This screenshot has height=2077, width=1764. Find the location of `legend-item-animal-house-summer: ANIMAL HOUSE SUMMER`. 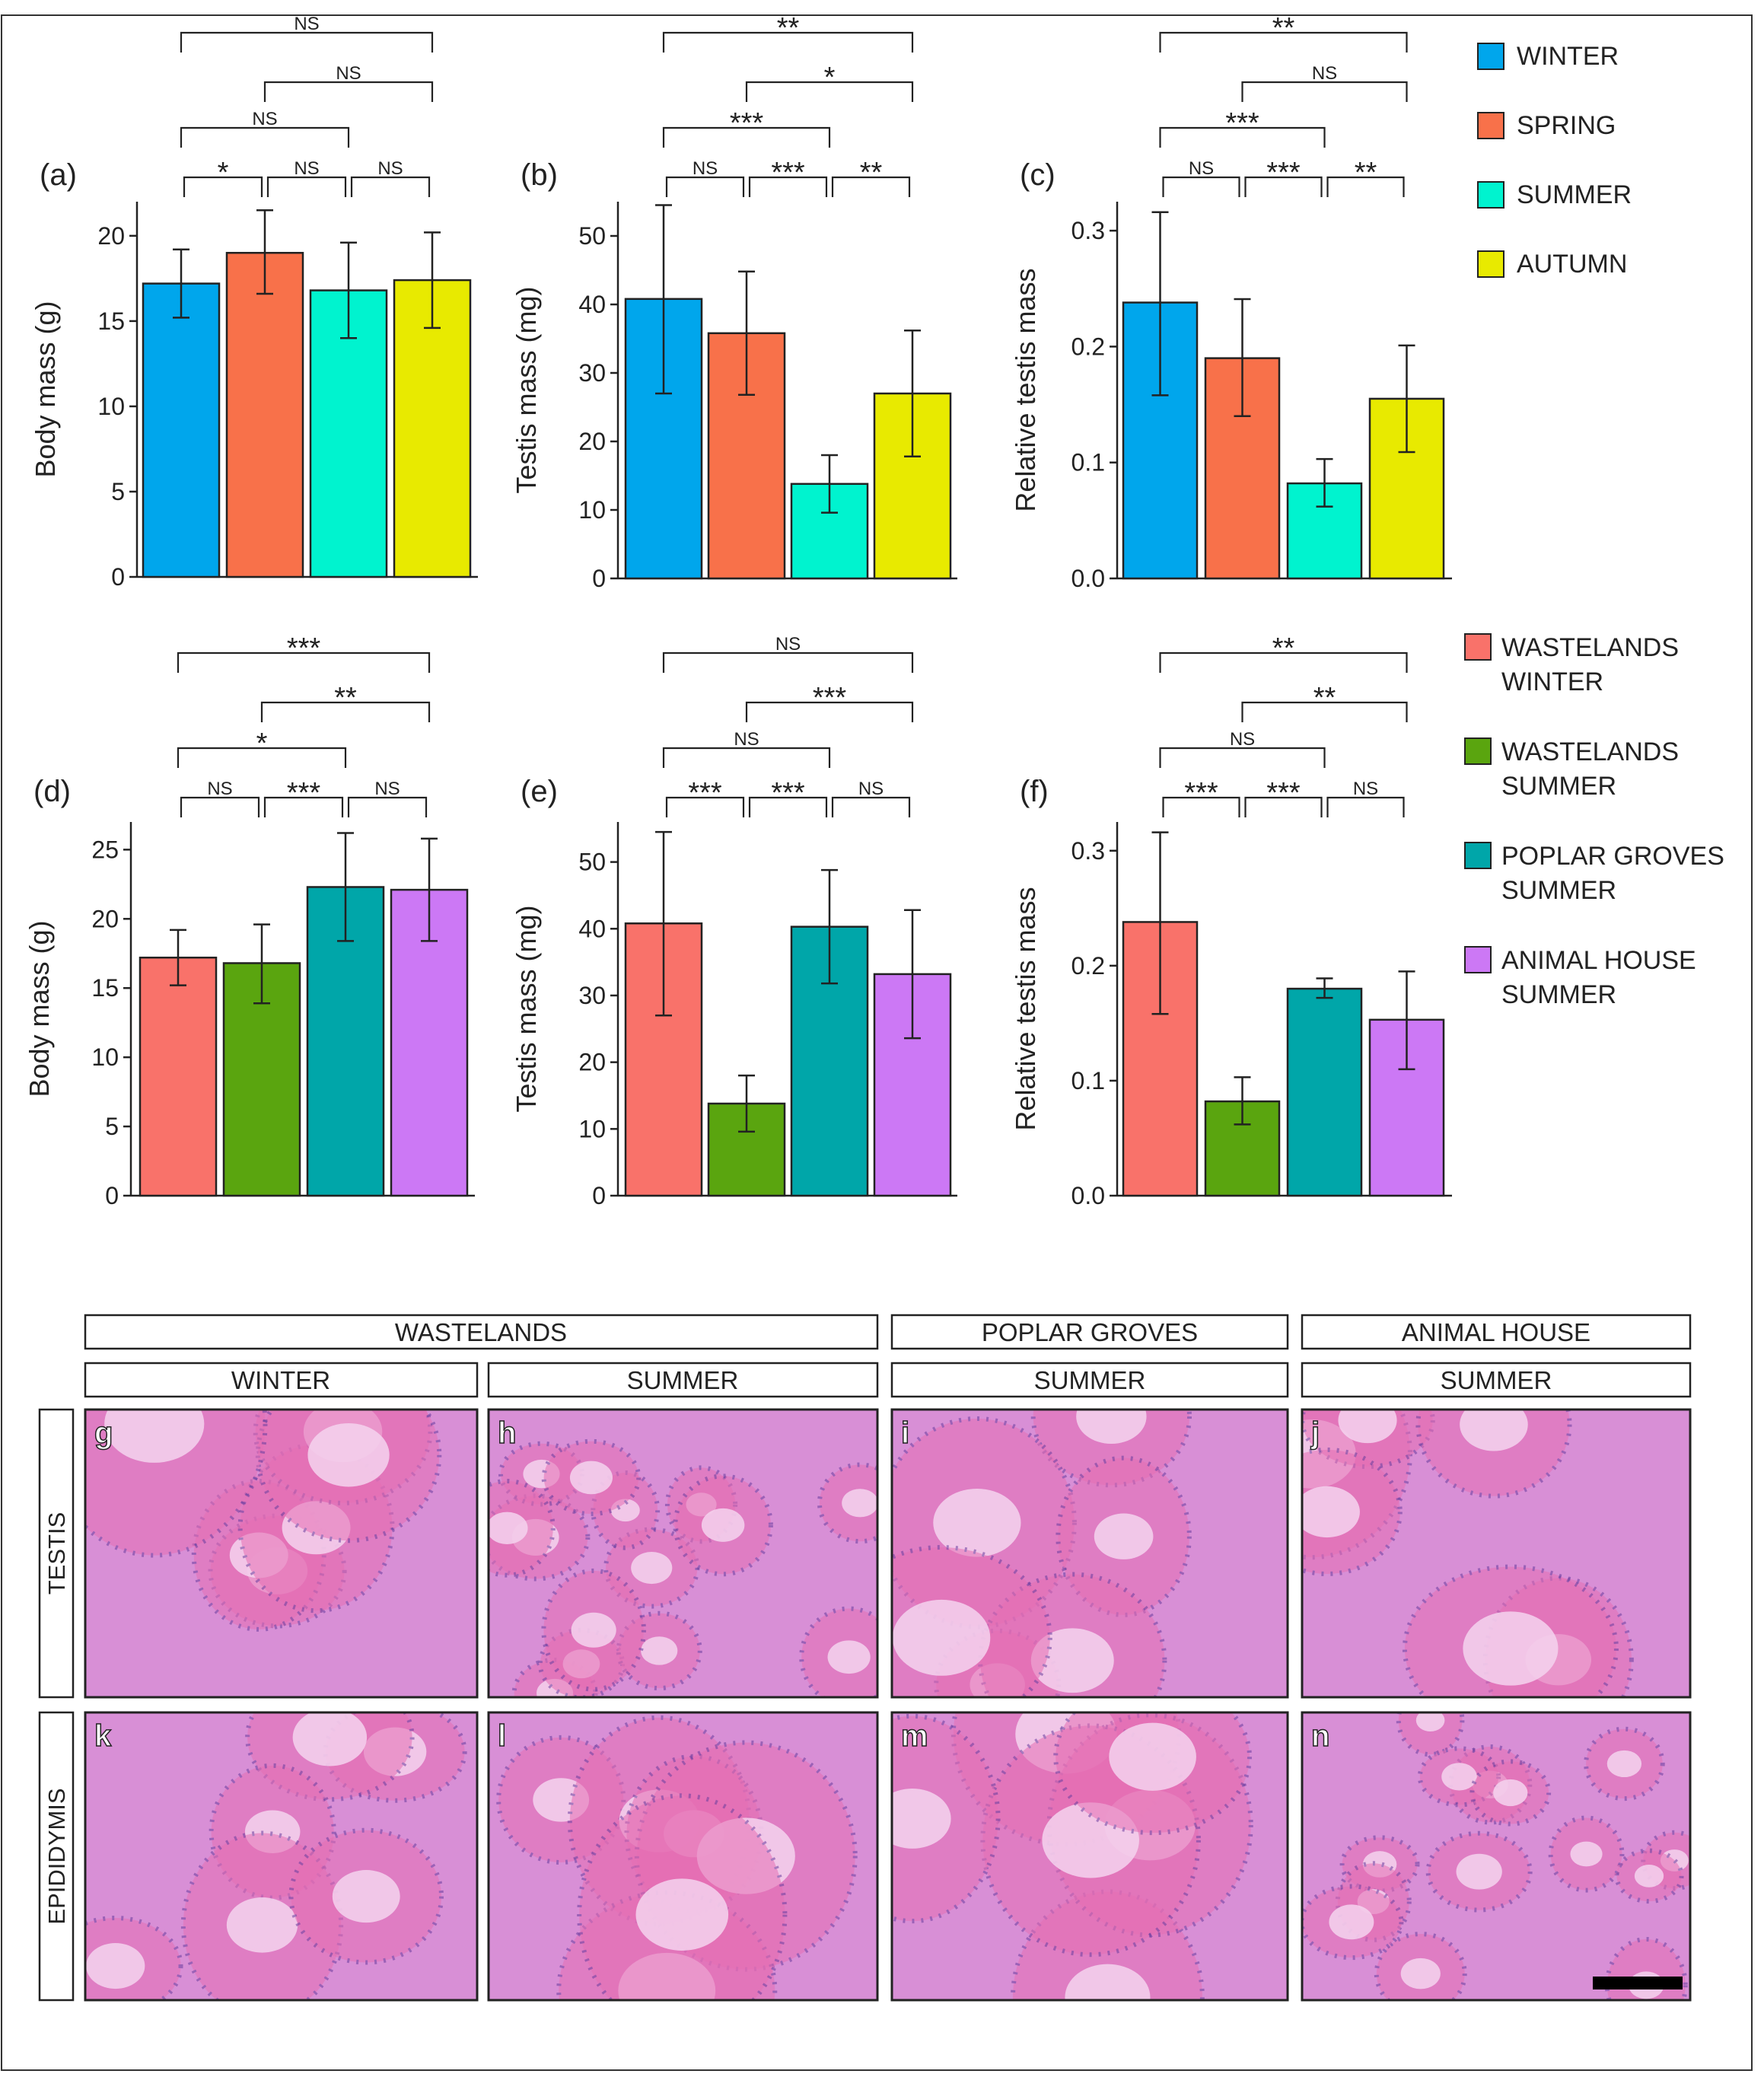

legend-item-animal-house-summer: ANIMAL HOUSE SUMMER is located at coordinates (1580, 978).